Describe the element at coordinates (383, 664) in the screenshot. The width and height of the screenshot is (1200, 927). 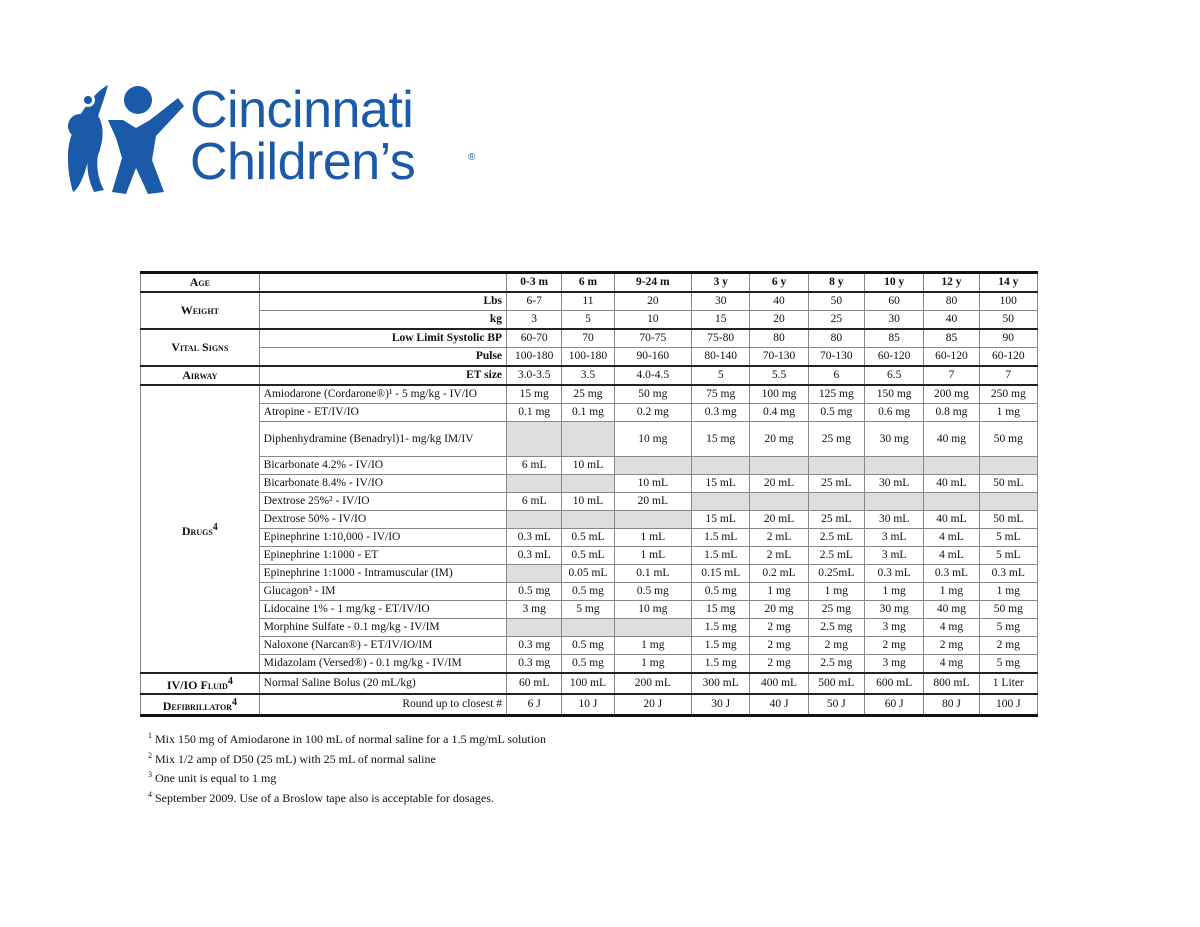
I see `drug-name: Midazolam (Versed®) - 0.1 mg/kg - IV/IM` at that location.